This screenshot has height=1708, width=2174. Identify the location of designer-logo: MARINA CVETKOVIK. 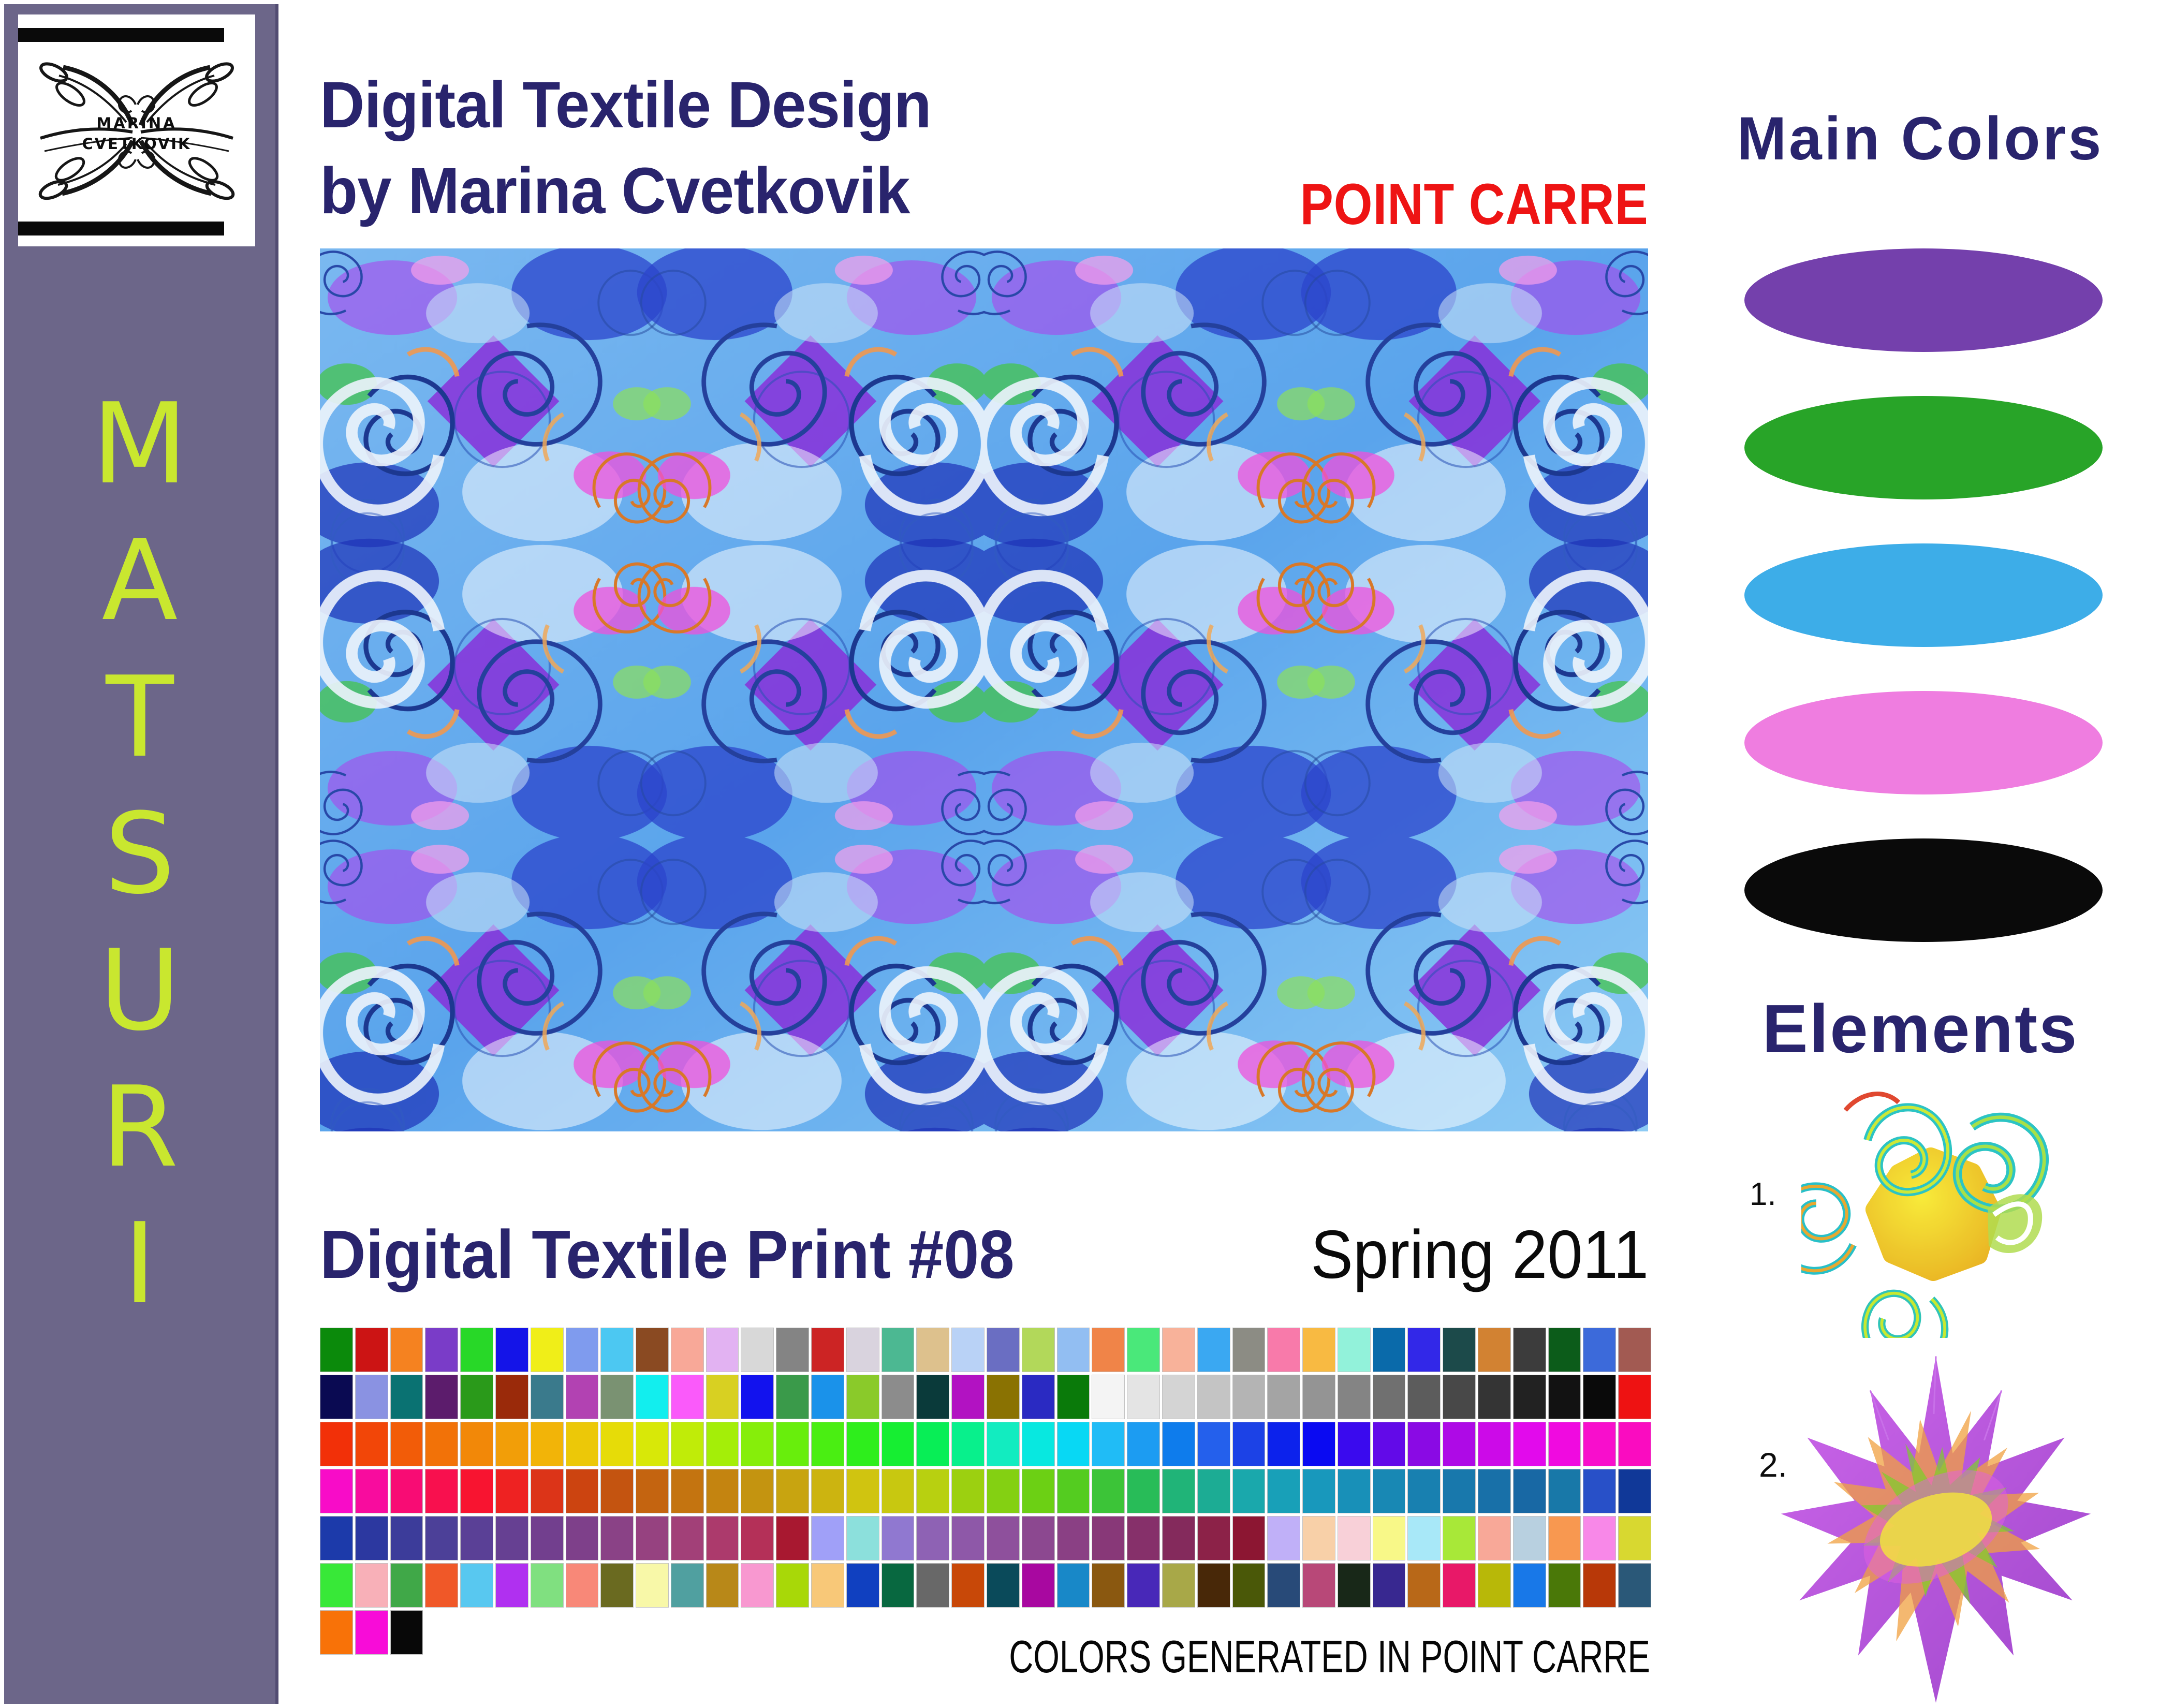
(136, 130).